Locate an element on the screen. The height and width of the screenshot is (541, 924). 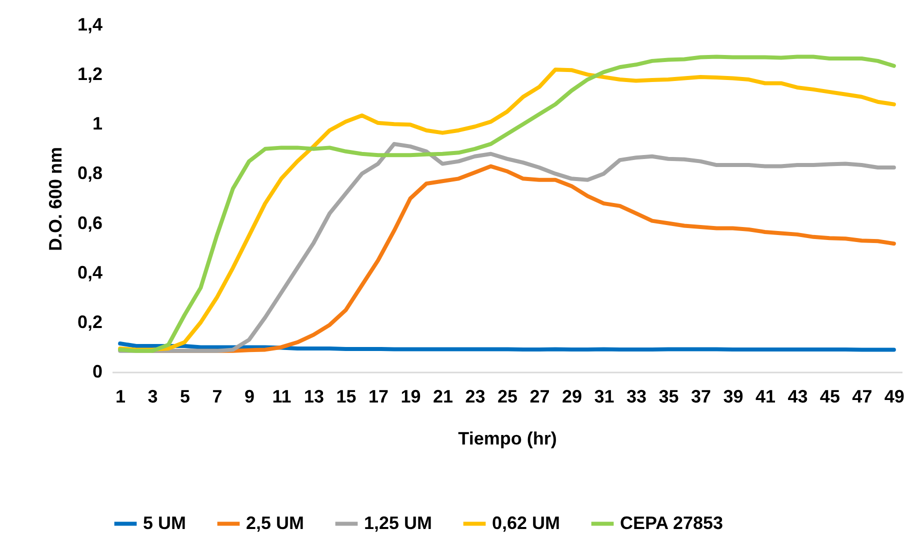
x-axis-title: Tiempo (hr) is located at coordinates (507, 438).